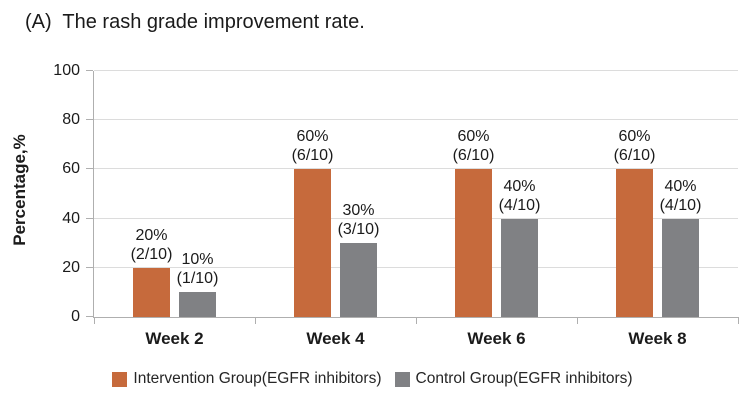  What do you see at coordinates (524, 378) in the screenshot?
I see `legend-label: Control Group(EGFR inhibitors)` at bounding box center [524, 378].